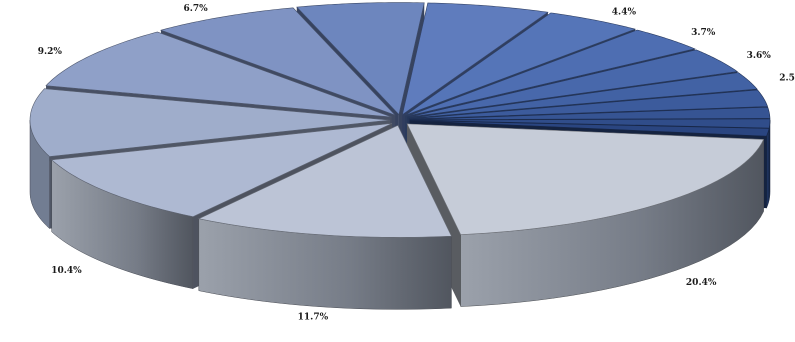 This screenshot has height=342, width=795. I want to click on slice-label: 10.4%, so click(66, 271).